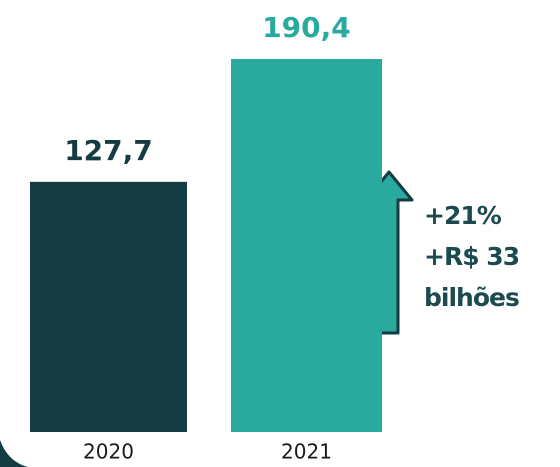 The width and height of the screenshot is (560, 467). What do you see at coordinates (463, 215) in the screenshot?
I see `annotation: +21%` at bounding box center [463, 215].